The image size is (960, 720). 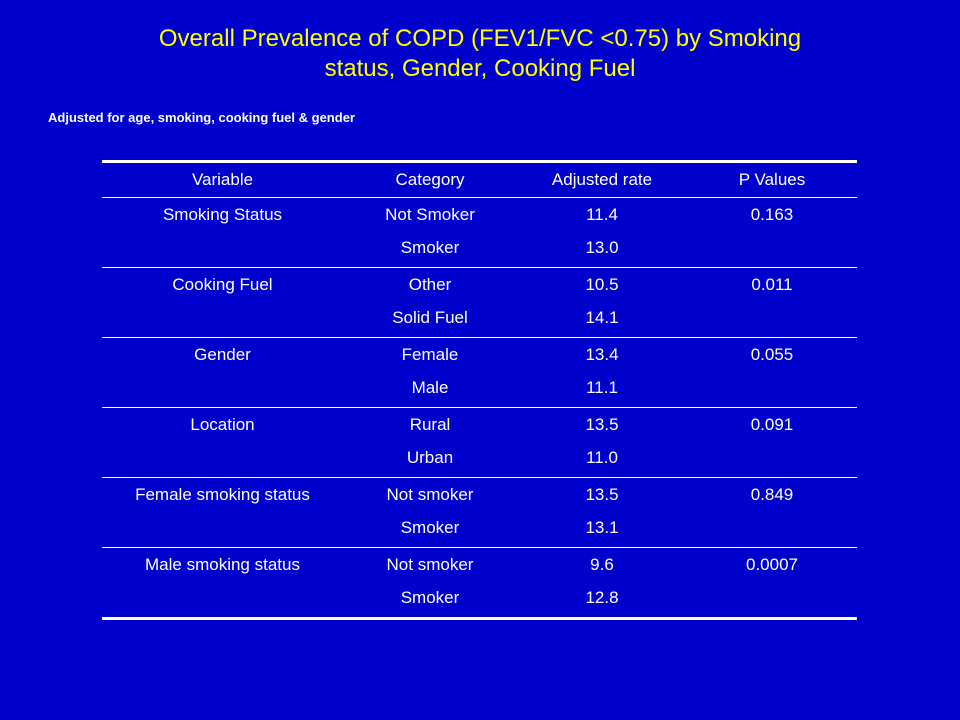 What do you see at coordinates (430, 214) in the screenshot?
I see `category-cell: Not Smoker` at bounding box center [430, 214].